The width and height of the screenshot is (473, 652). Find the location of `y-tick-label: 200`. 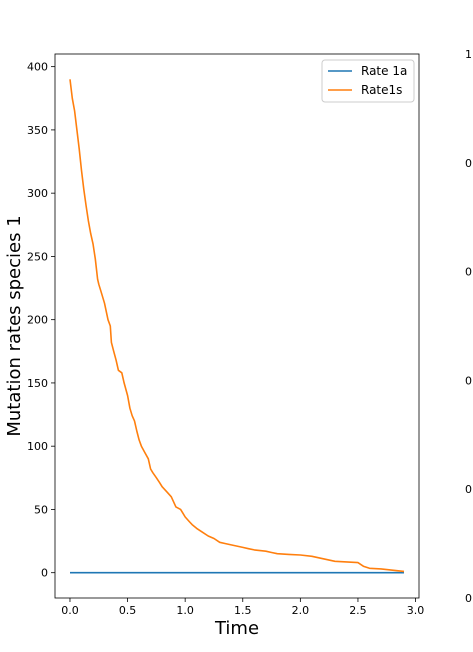

y-tick-label: 200 is located at coordinates (37, 320).